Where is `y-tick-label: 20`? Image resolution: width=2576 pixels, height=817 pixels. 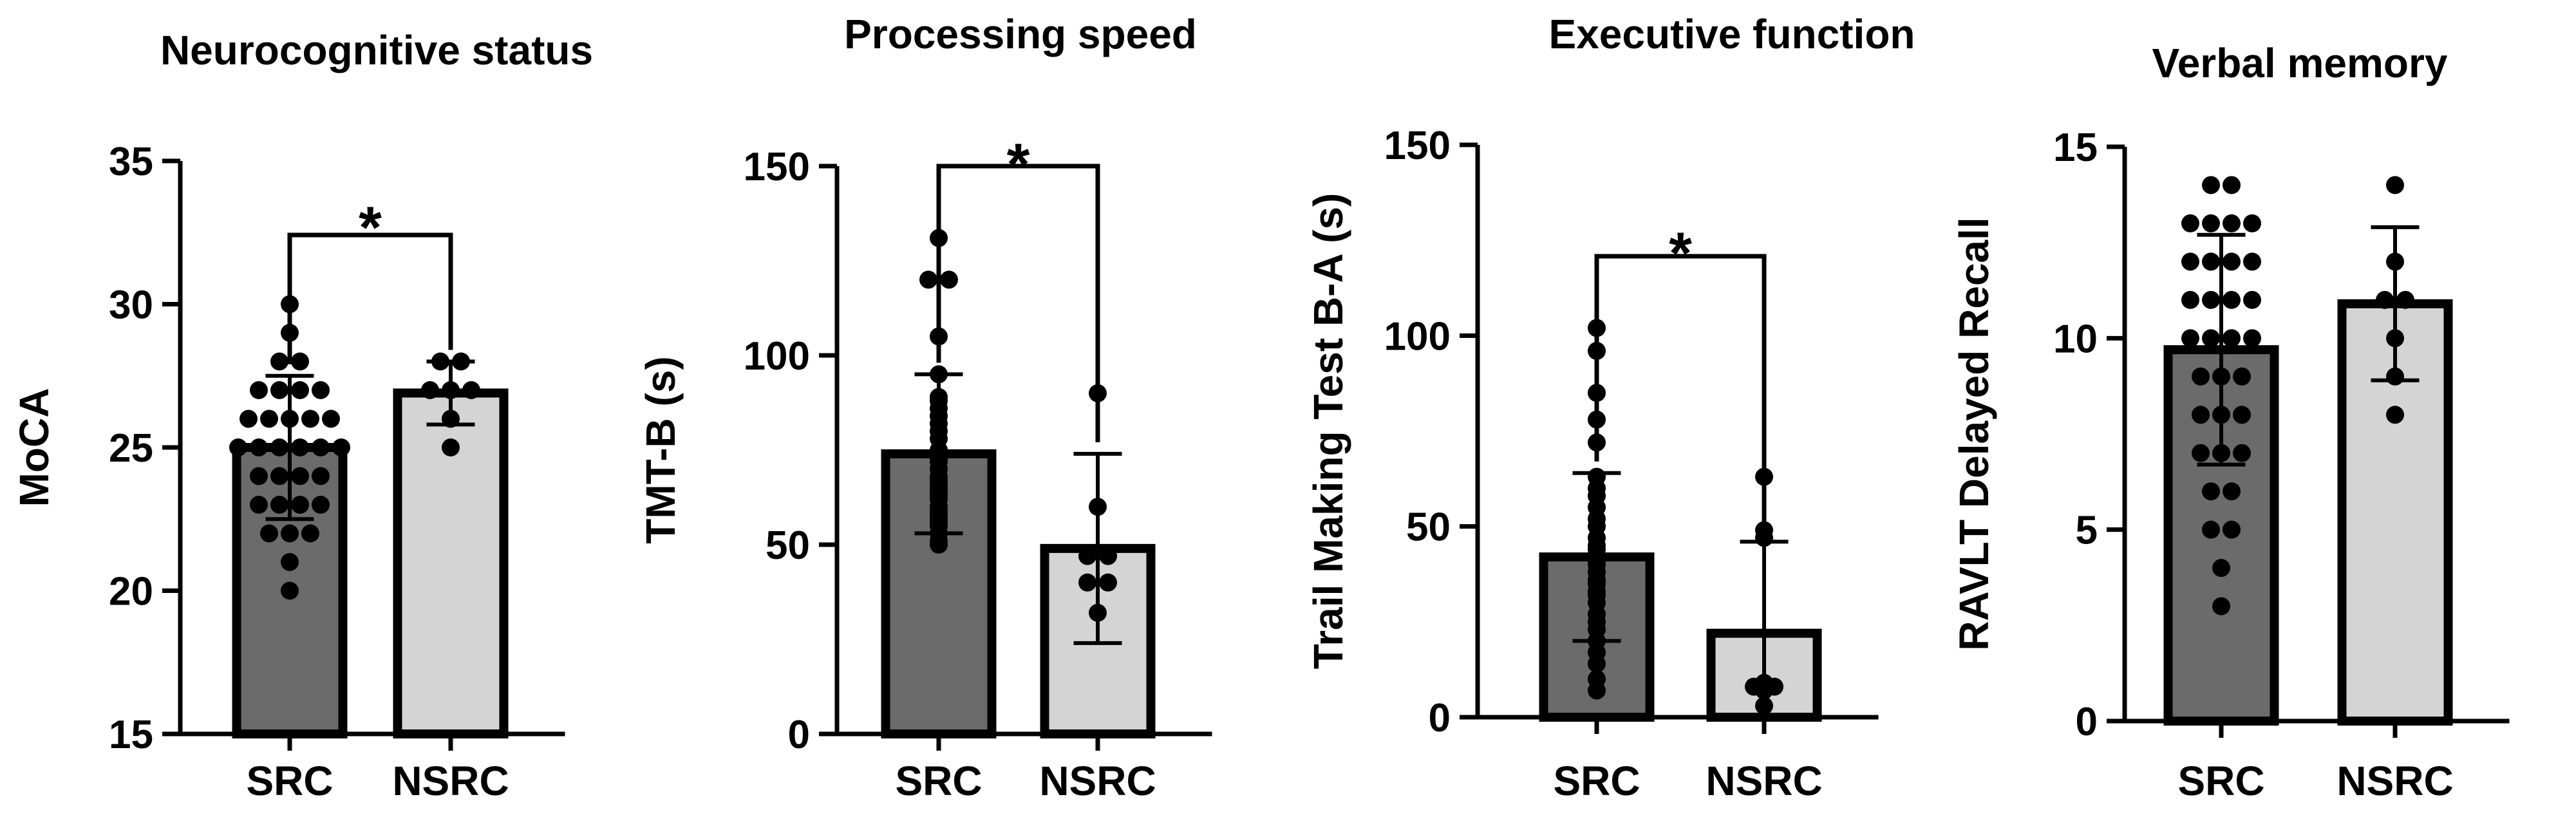 y-tick-label: 20 is located at coordinates (131, 592).